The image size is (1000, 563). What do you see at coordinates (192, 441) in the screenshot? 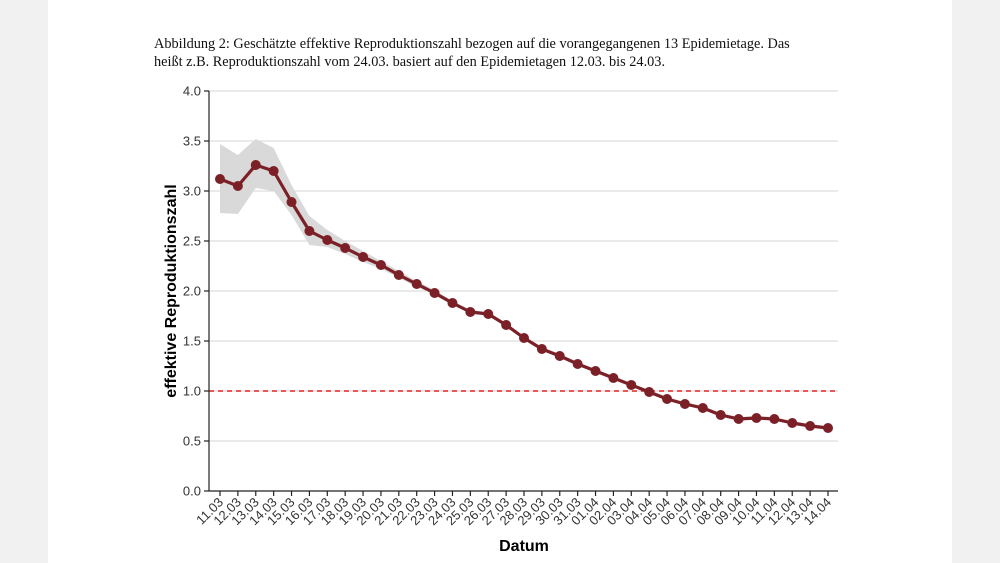
I see `y-tick-label: 0.5` at bounding box center [192, 441].